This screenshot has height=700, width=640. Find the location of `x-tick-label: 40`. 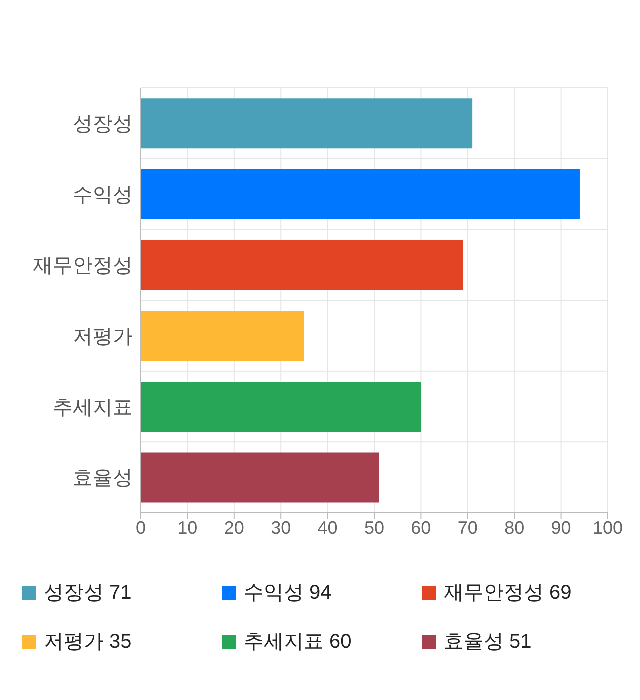

x-tick-label: 40 is located at coordinates (328, 528).